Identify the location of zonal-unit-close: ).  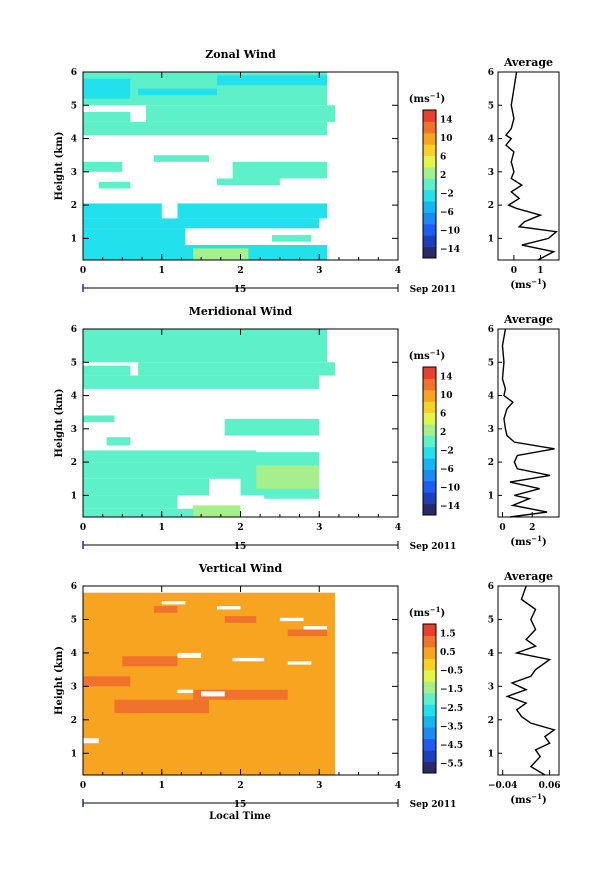
(442, 99).